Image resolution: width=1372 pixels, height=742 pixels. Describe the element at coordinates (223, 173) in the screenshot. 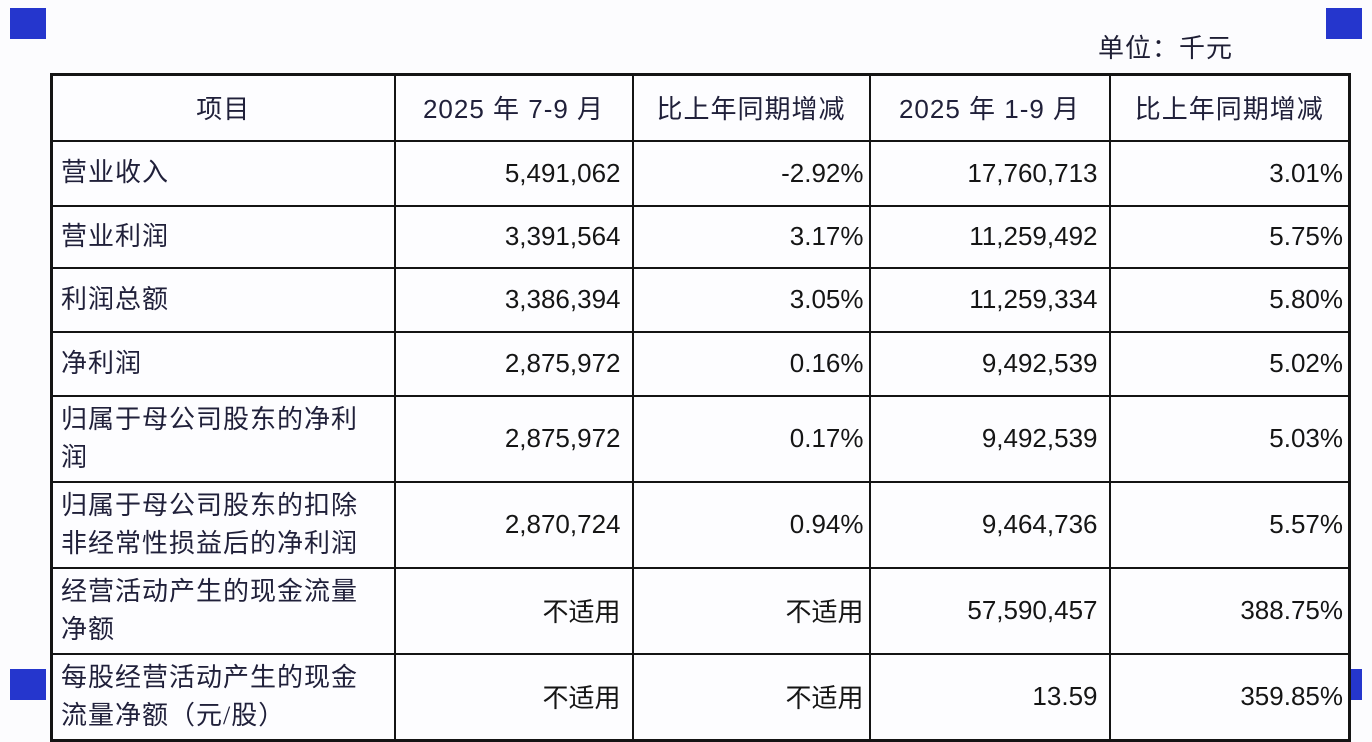

I see `row-label: 营业收入` at that location.